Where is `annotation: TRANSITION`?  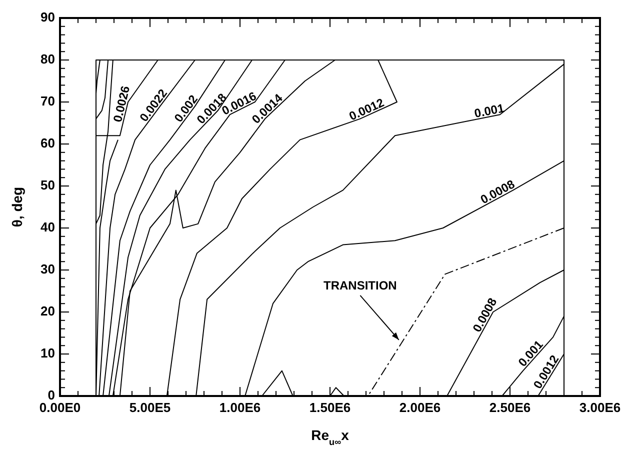 annotation: TRANSITION is located at coordinates (360, 285).